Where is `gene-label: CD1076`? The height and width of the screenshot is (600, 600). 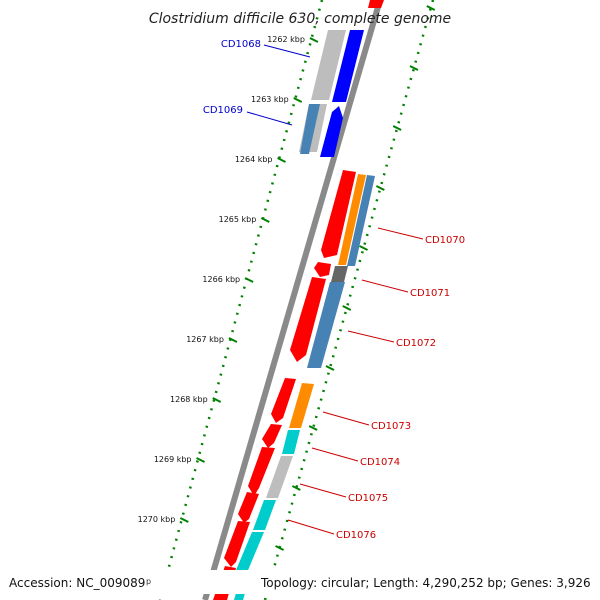
gene-label: CD1076 is located at coordinates (356, 535).